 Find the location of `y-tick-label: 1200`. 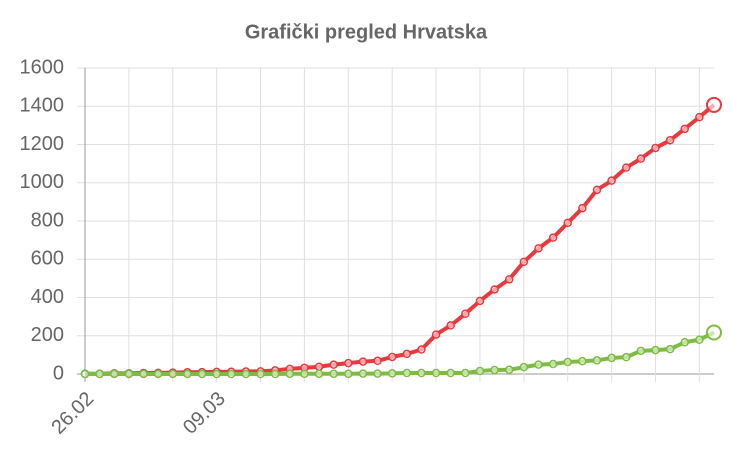

y-tick-label: 1200 is located at coordinates (42, 144).